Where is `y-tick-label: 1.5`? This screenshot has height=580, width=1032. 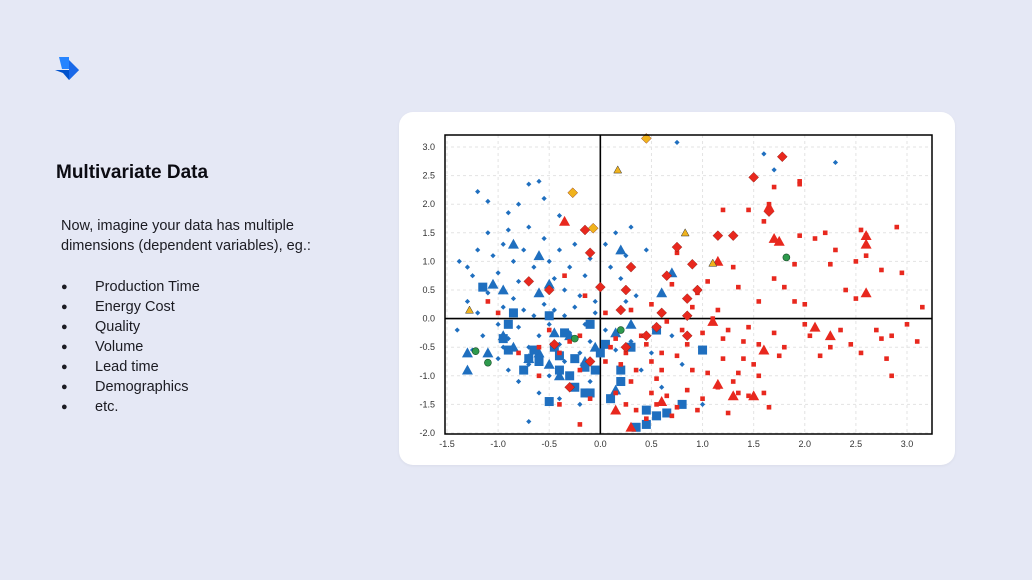
y-tick-label: 1.5 is located at coordinates (428, 233).